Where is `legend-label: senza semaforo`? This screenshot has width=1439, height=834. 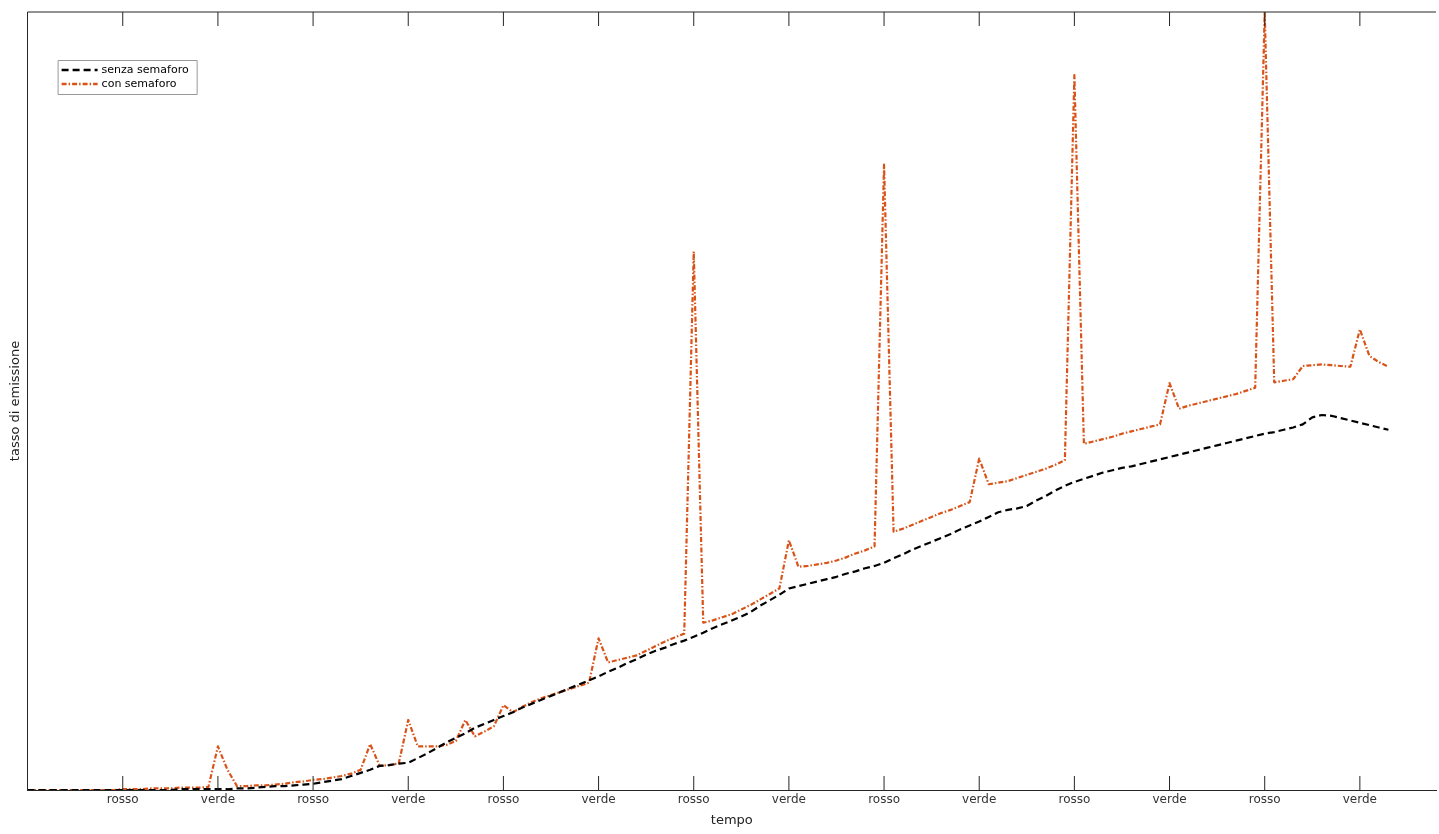 legend-label: senza semaforo is located at coordinates (145, 69).